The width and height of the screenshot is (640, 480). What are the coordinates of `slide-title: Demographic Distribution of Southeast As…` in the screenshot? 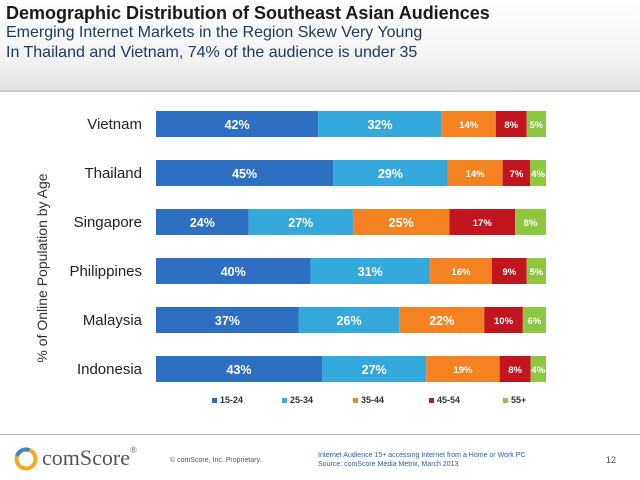 It's located at (248, 13).